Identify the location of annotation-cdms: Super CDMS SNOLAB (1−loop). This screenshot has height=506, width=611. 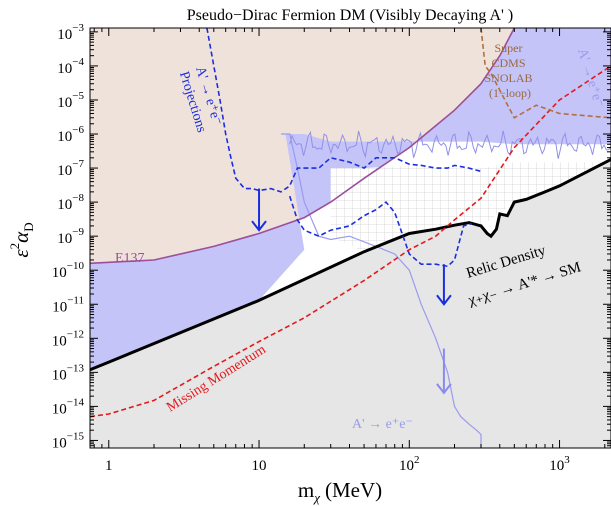
(509, 70).